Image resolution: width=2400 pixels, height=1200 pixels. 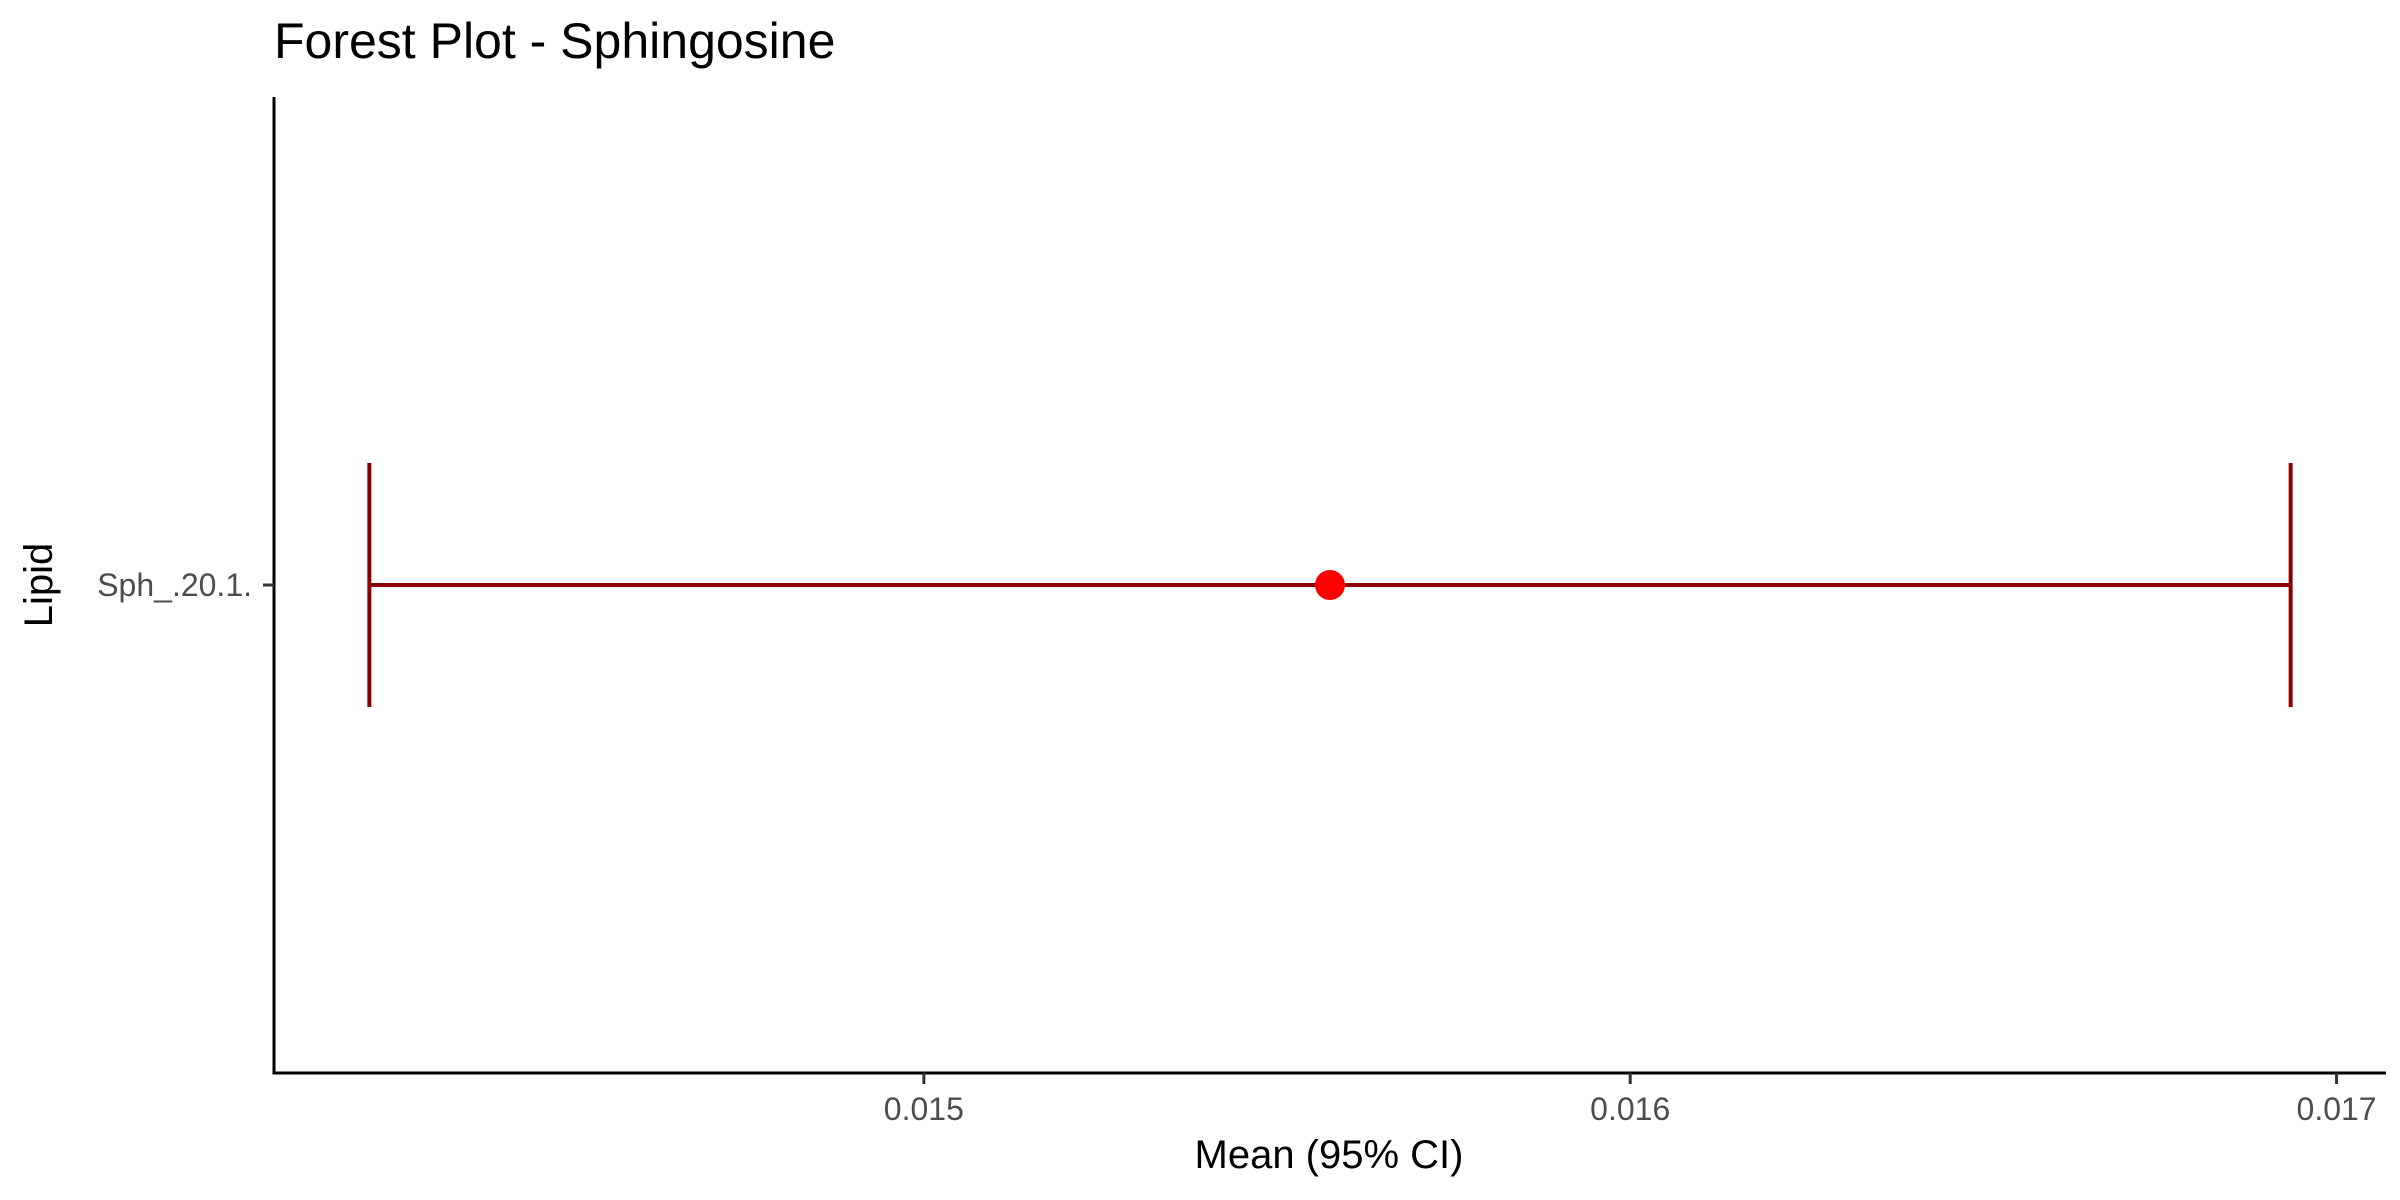 What do you see at coordinates (924, 1109) in the screenshot?
I see `x-tick-label: 0.015` at bounding box center [924, 1109].